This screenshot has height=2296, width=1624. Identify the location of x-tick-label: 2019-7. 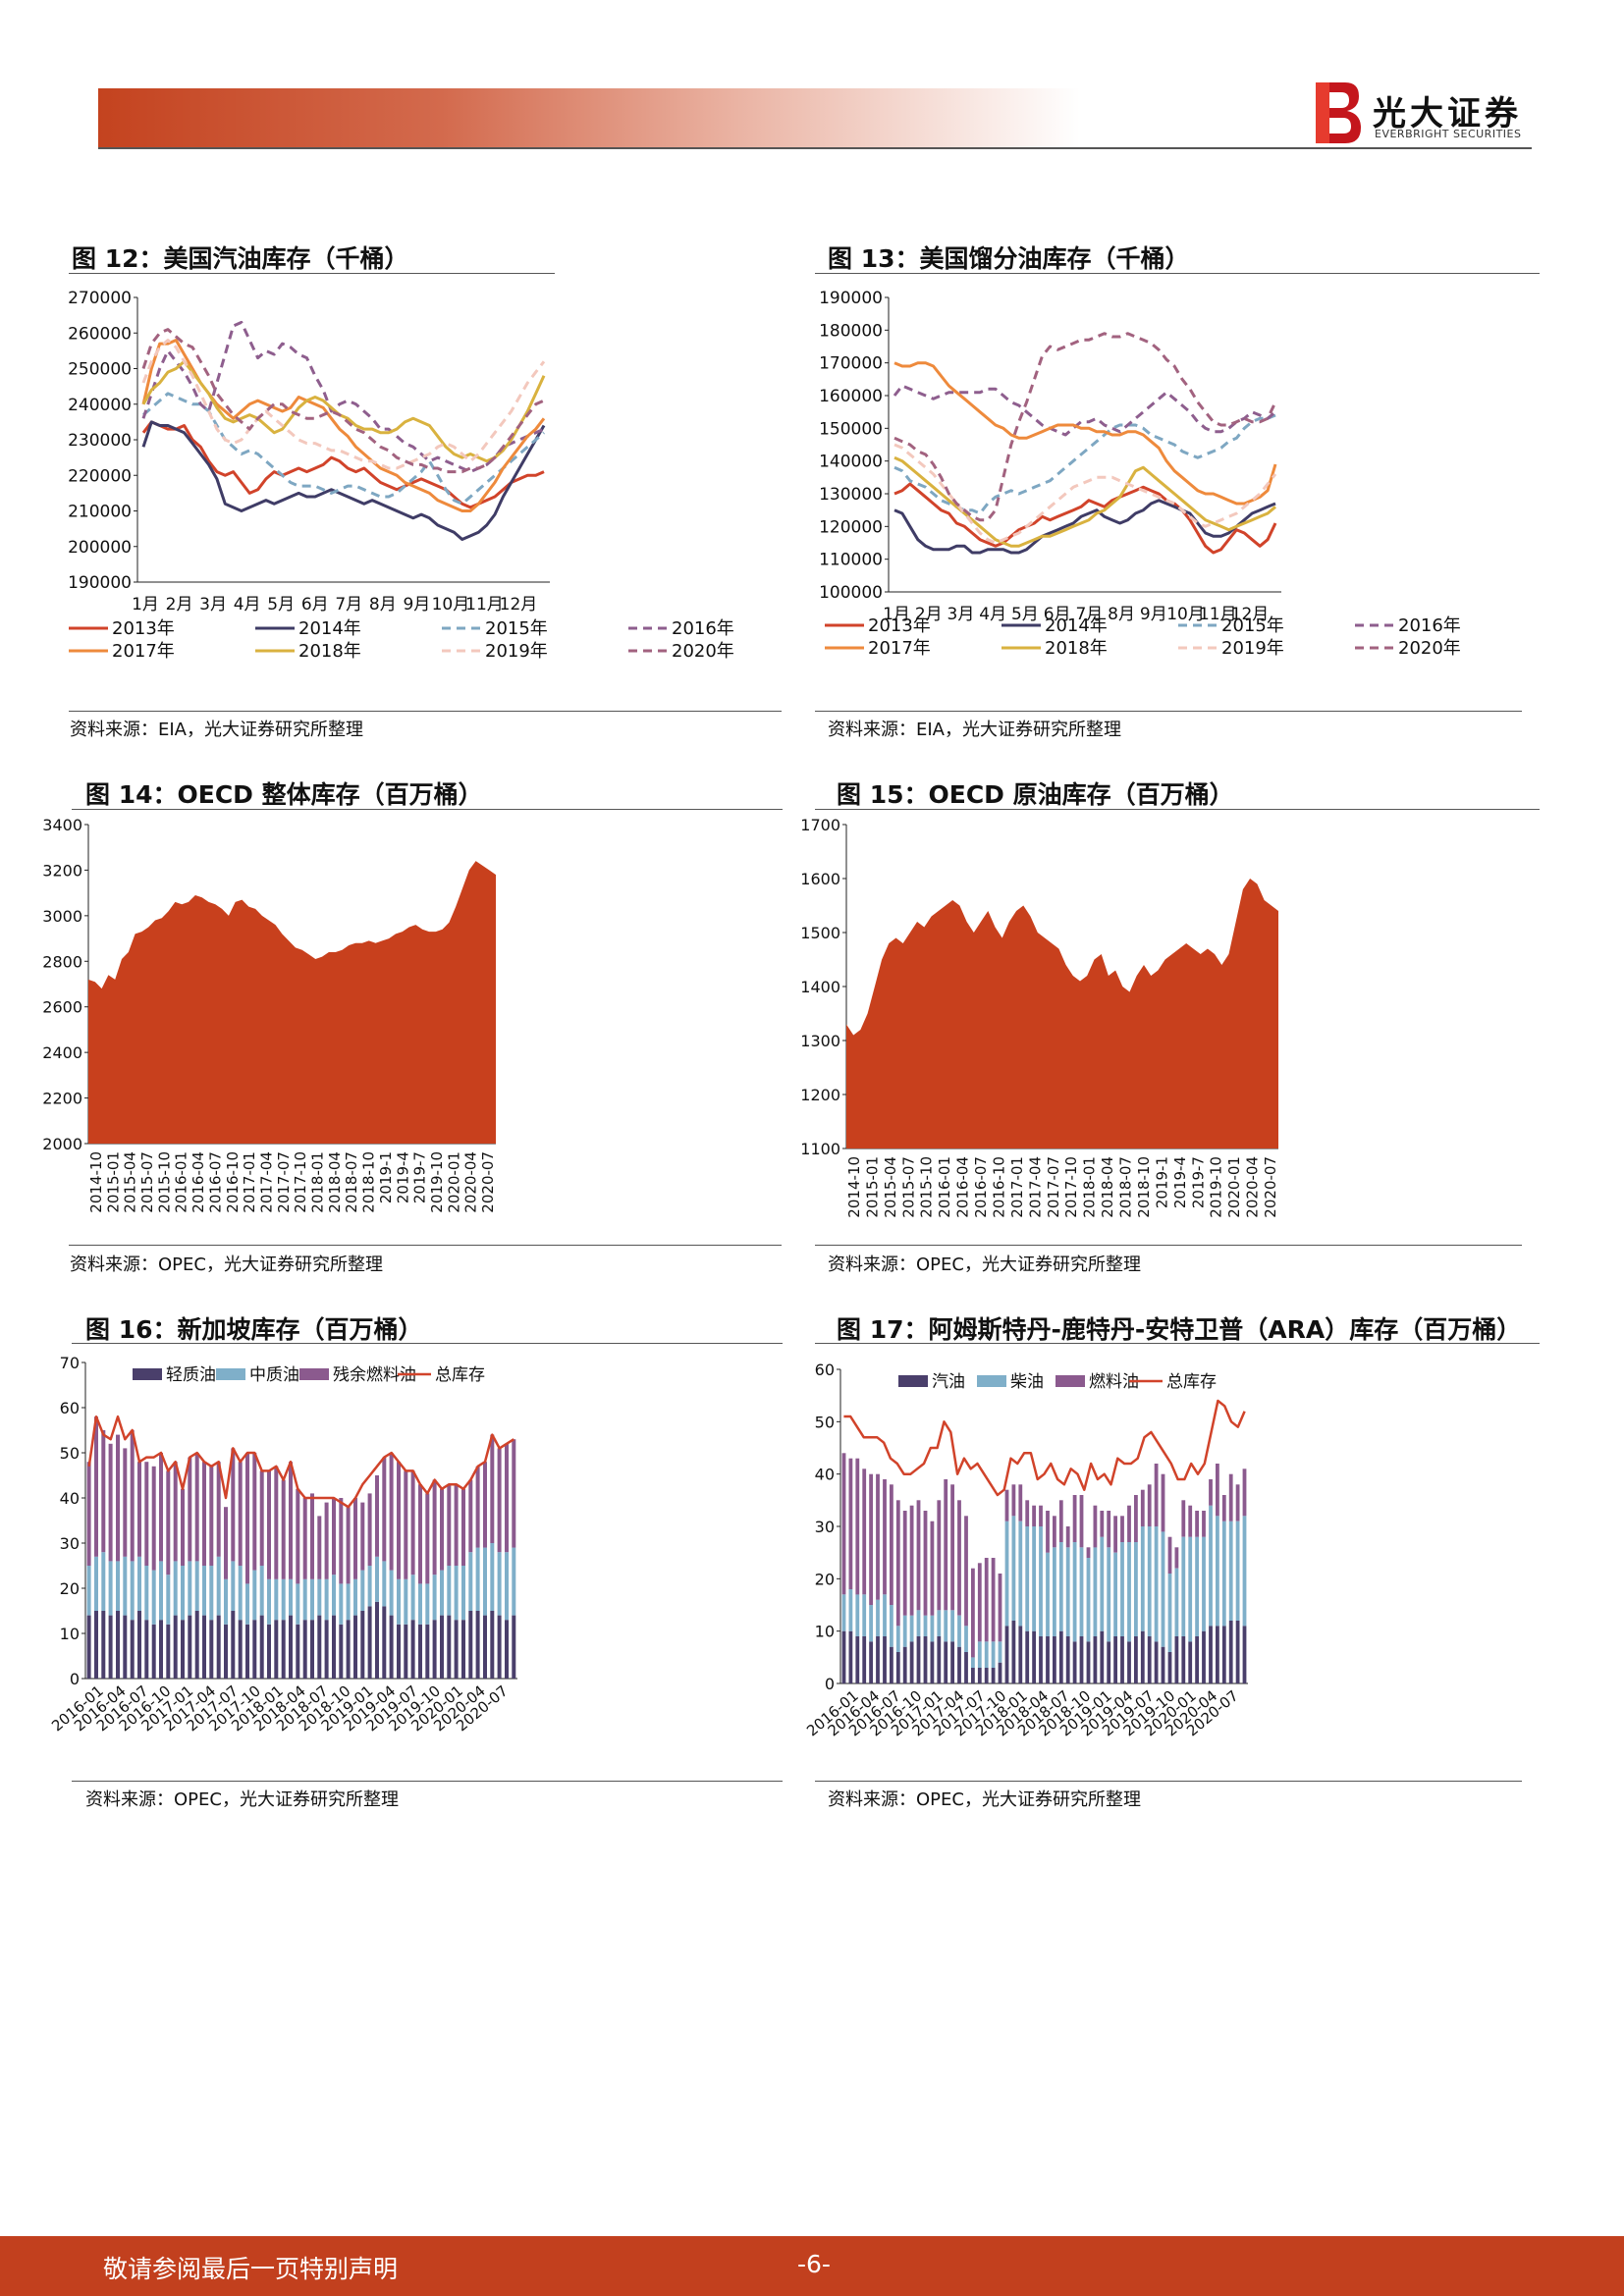
(420, 1177).